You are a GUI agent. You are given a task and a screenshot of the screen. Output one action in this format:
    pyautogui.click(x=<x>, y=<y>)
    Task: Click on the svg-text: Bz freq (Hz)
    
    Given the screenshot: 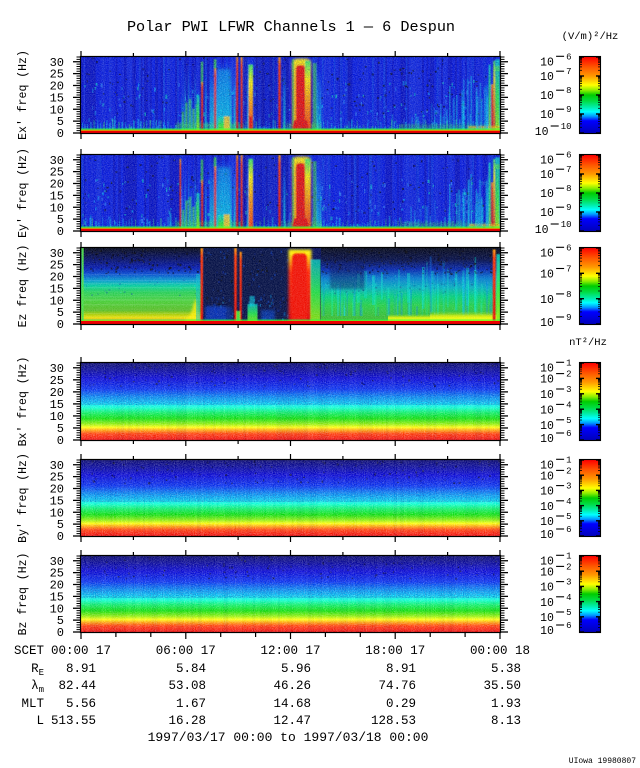 What is the action you would take?
    pyautogui.click(x=23, y=594)
    